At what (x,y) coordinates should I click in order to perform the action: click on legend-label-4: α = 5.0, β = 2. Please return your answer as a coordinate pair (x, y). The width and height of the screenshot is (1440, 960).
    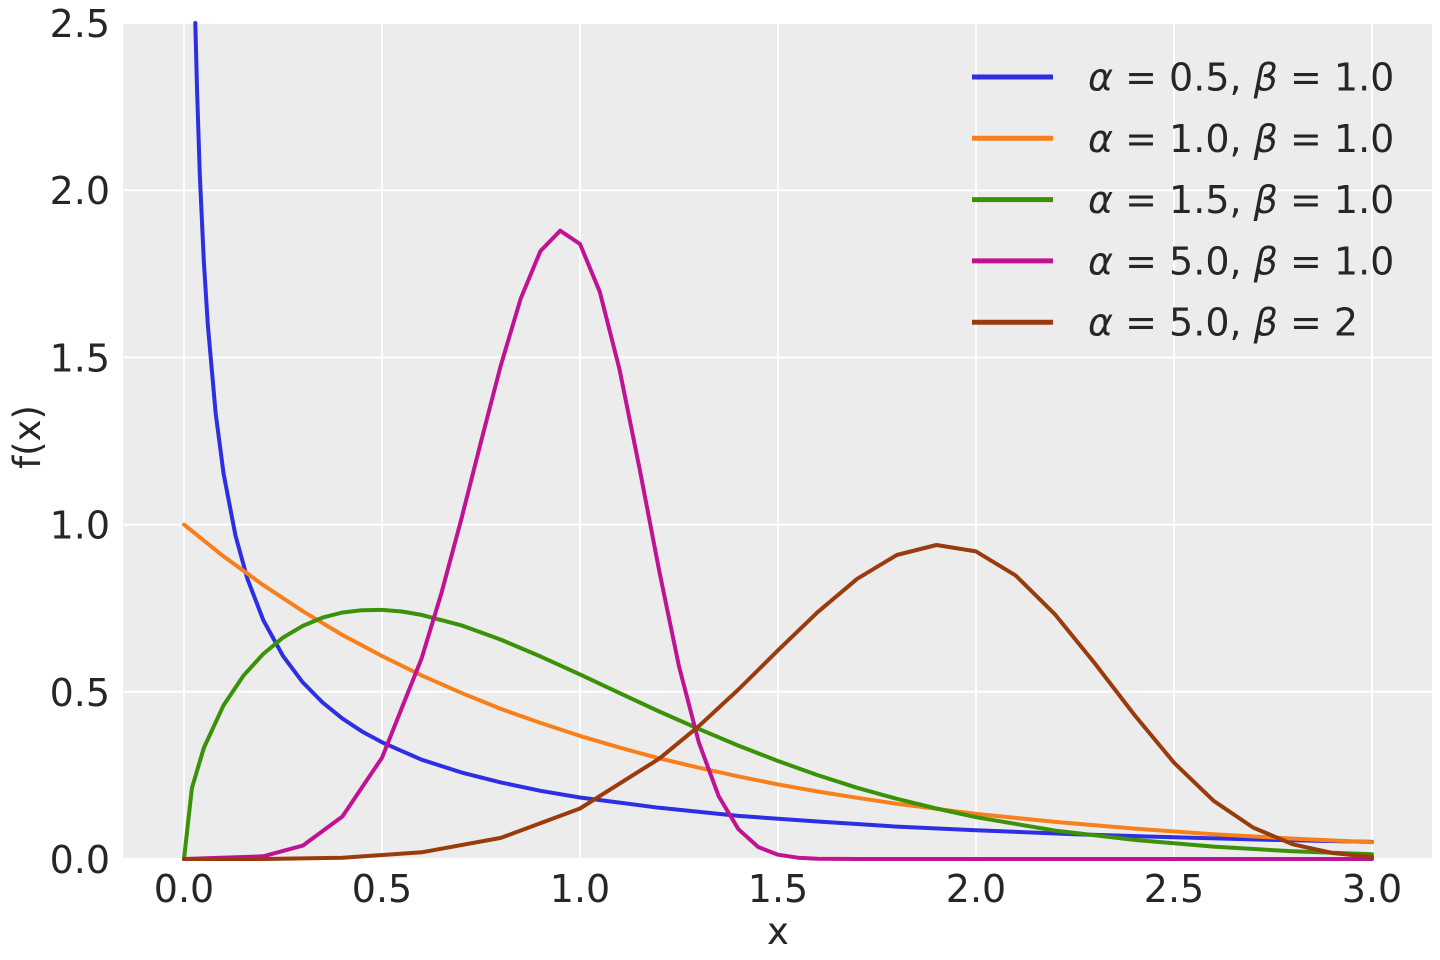
    Looking at the image, I should click on (1223, 323).